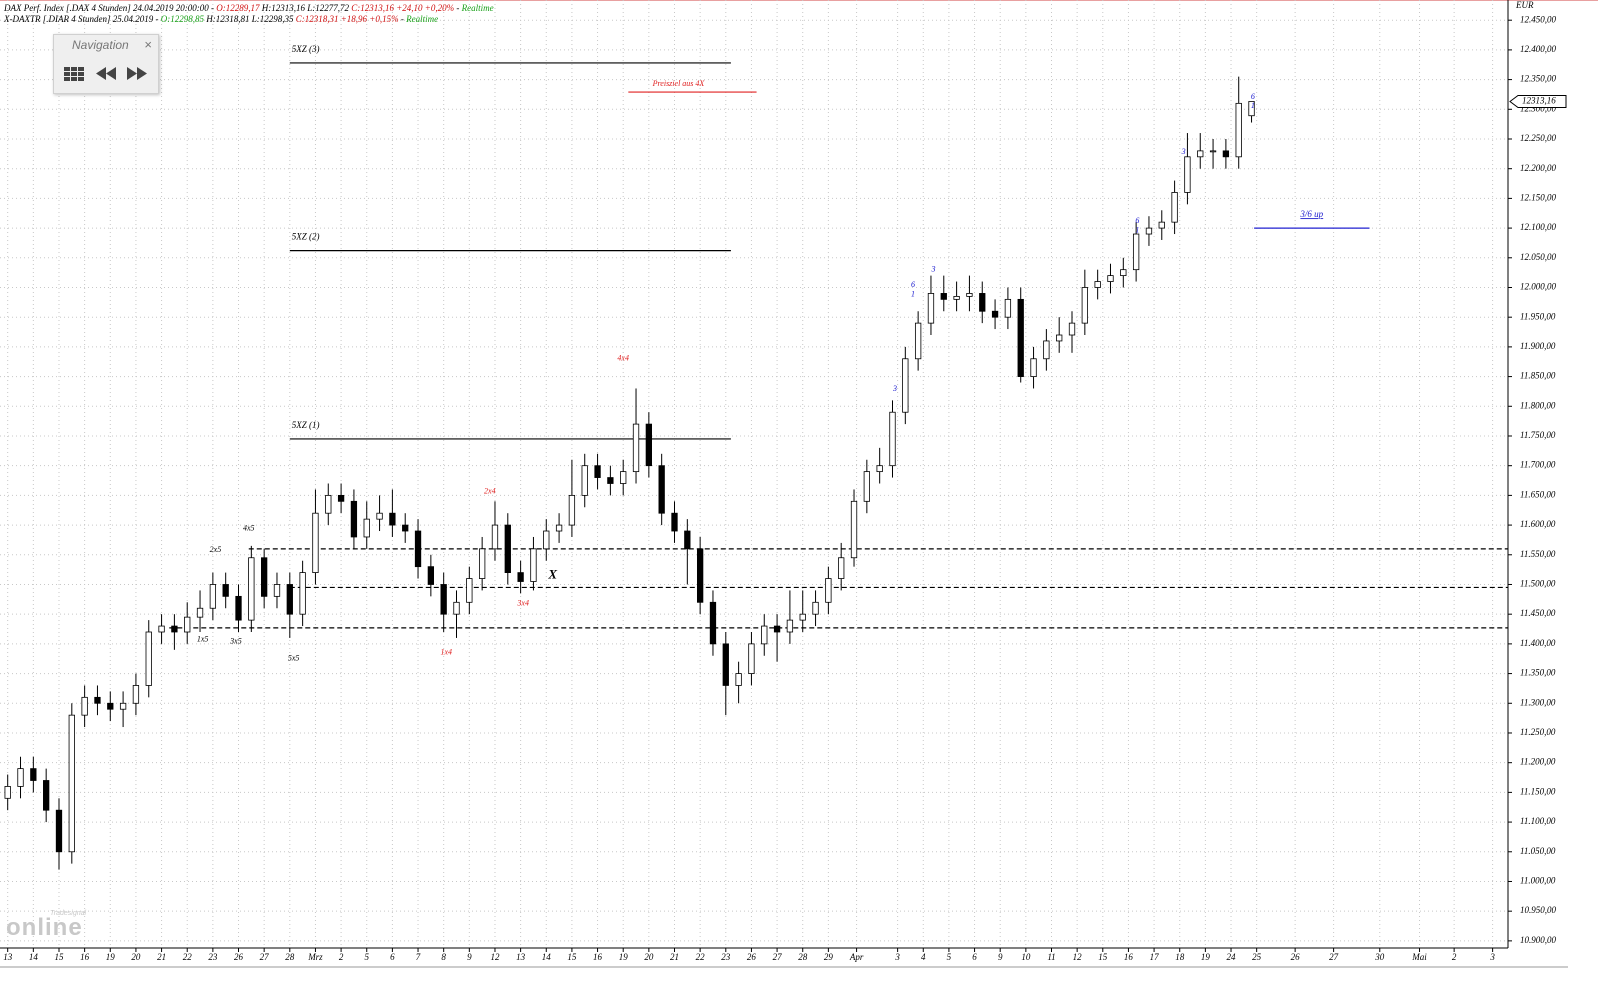 The image size is (1598, 989). What do you see at coordinates (1538, 643) in the screenshot?
I see `y-tick-label: 11.400,00` at bounding box center [1538, 643].